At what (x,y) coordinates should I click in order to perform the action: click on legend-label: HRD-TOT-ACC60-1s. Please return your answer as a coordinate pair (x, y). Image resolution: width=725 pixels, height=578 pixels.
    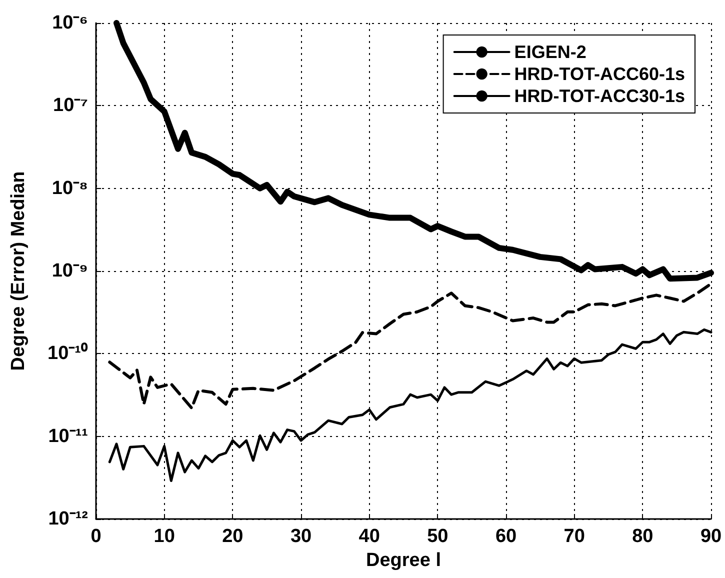
    Looking at the image, I should click on (600, 74).